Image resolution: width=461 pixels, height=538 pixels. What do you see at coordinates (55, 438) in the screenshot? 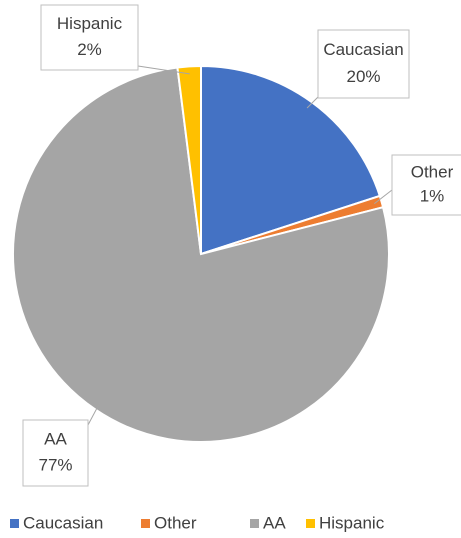
I see `data-label-name: AA` at bounding box center [55, 438].